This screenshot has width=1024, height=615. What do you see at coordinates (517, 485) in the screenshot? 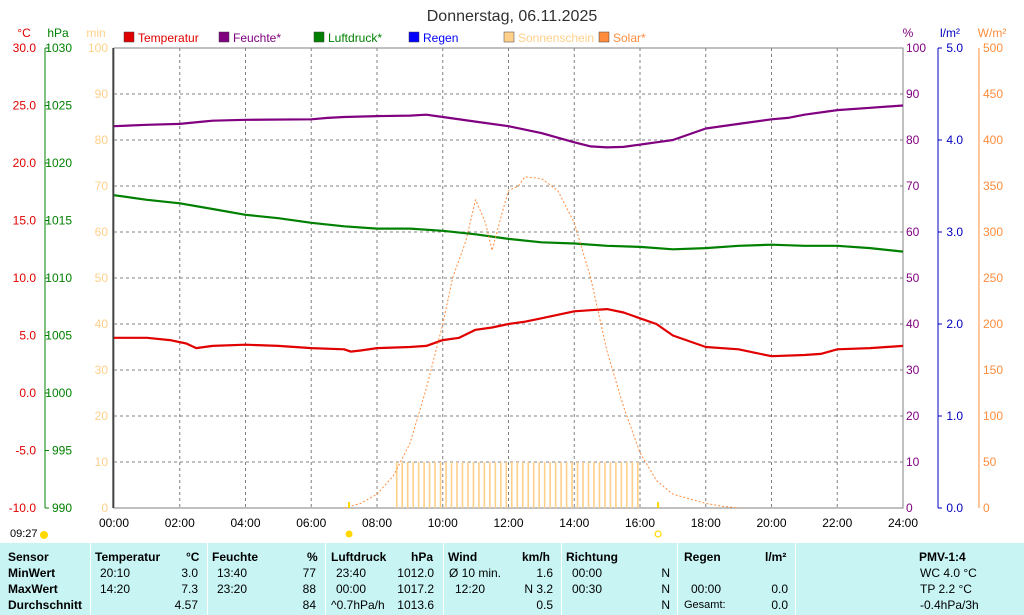
I see `sunshine-bars` at bounding box center [517, 485].